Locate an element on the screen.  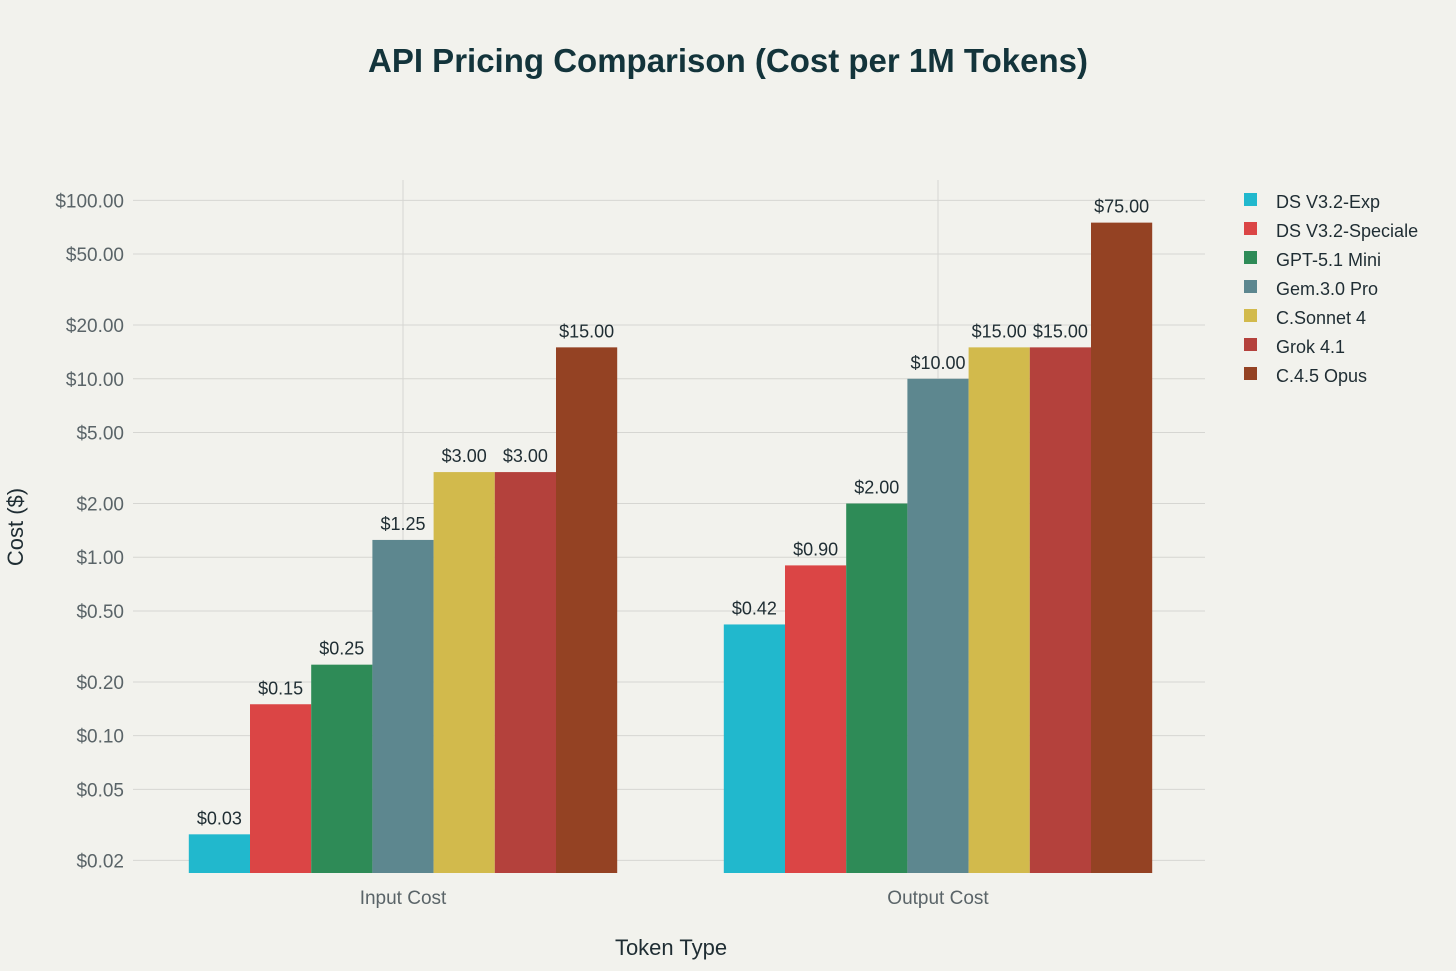
x-tick-label: Output Cost is located at coordinates (938, 898).